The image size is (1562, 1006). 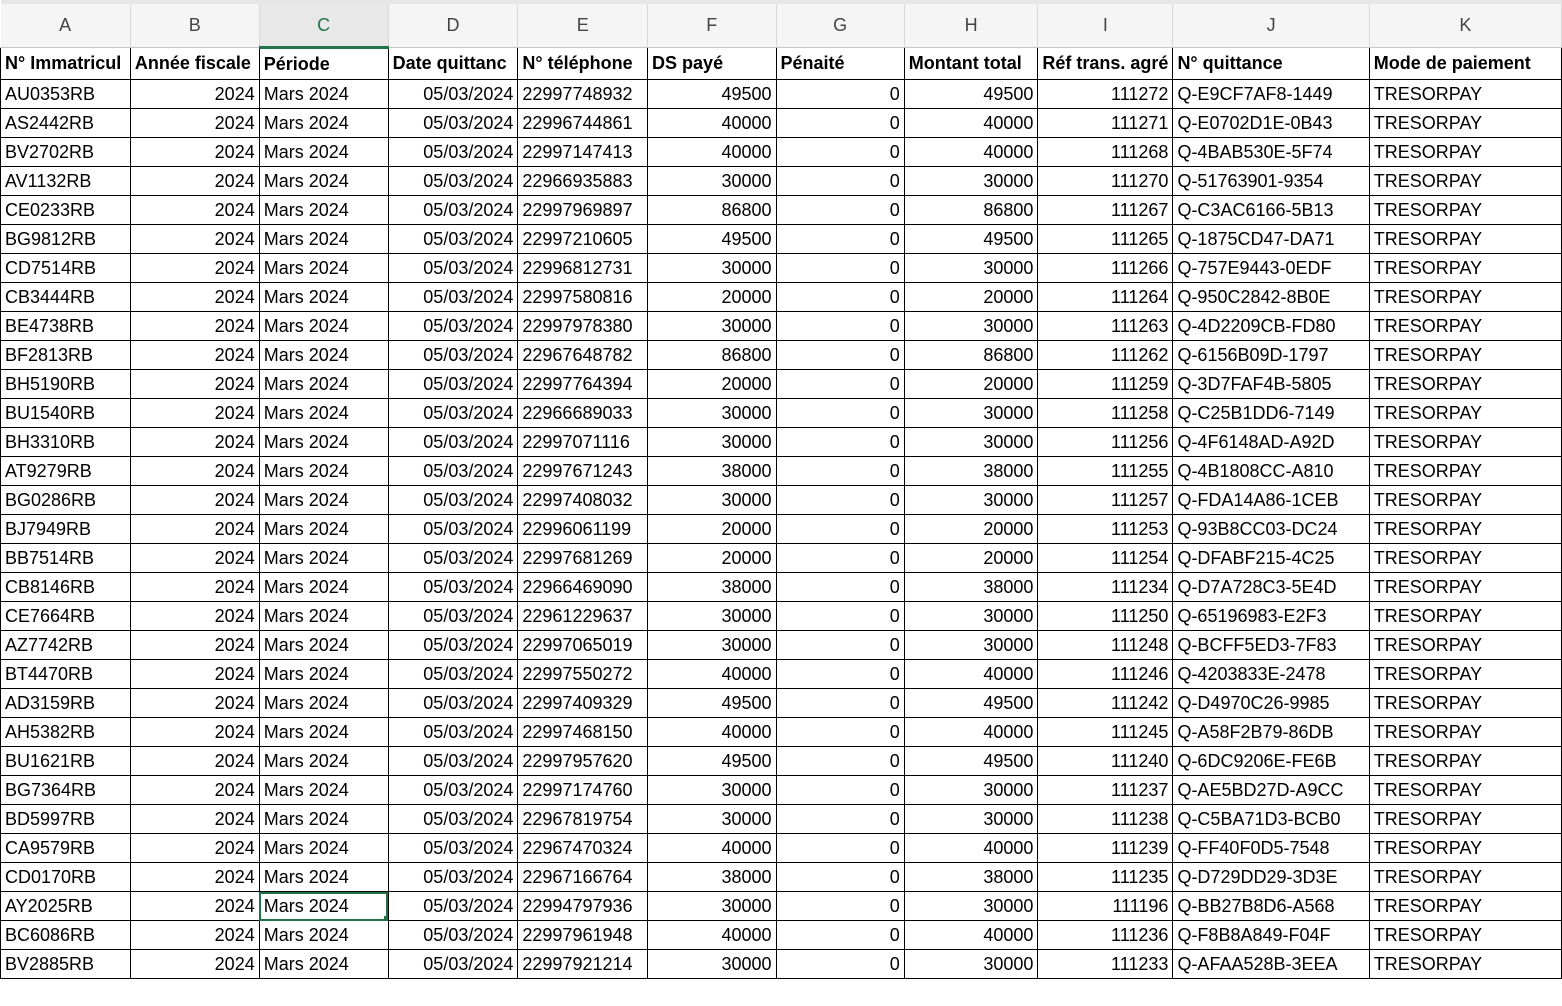 I want to click on cell-a: CE7664RB, so click(x=65, y=616).